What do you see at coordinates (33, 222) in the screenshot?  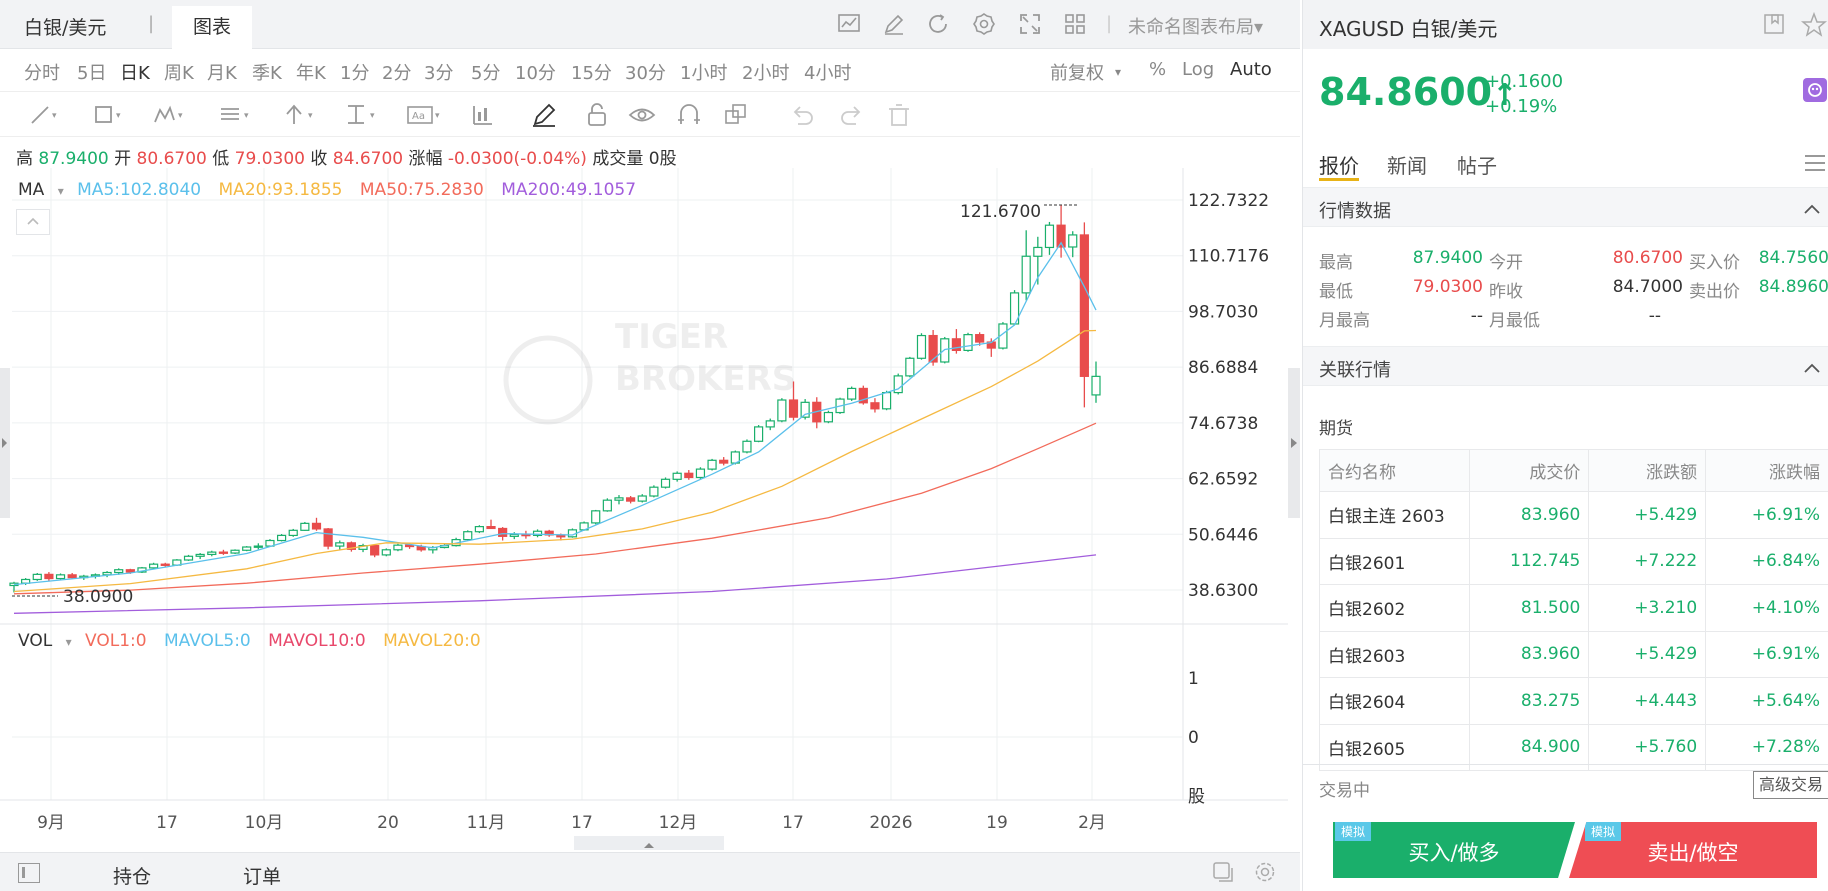 I see `collapse-legend-button` at bounding box center [33, 222].